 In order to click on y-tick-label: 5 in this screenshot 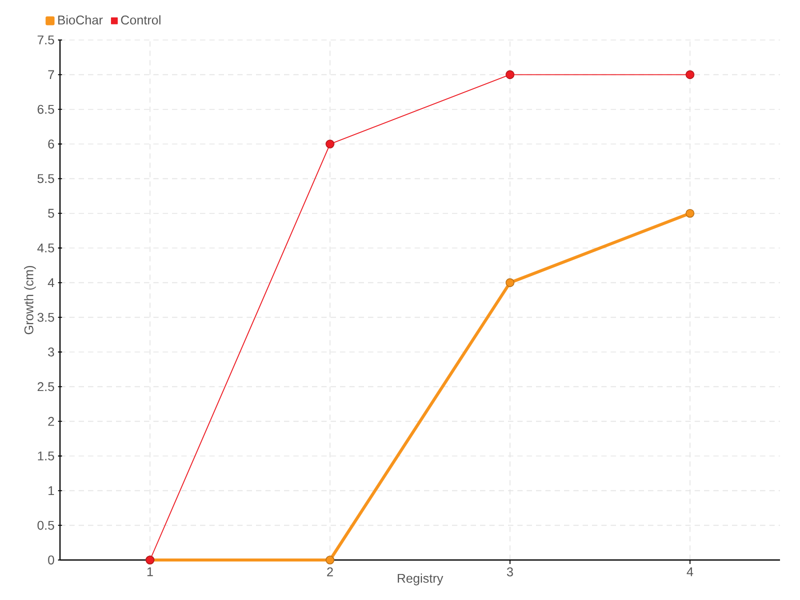, I will do `click(51, 213)`.